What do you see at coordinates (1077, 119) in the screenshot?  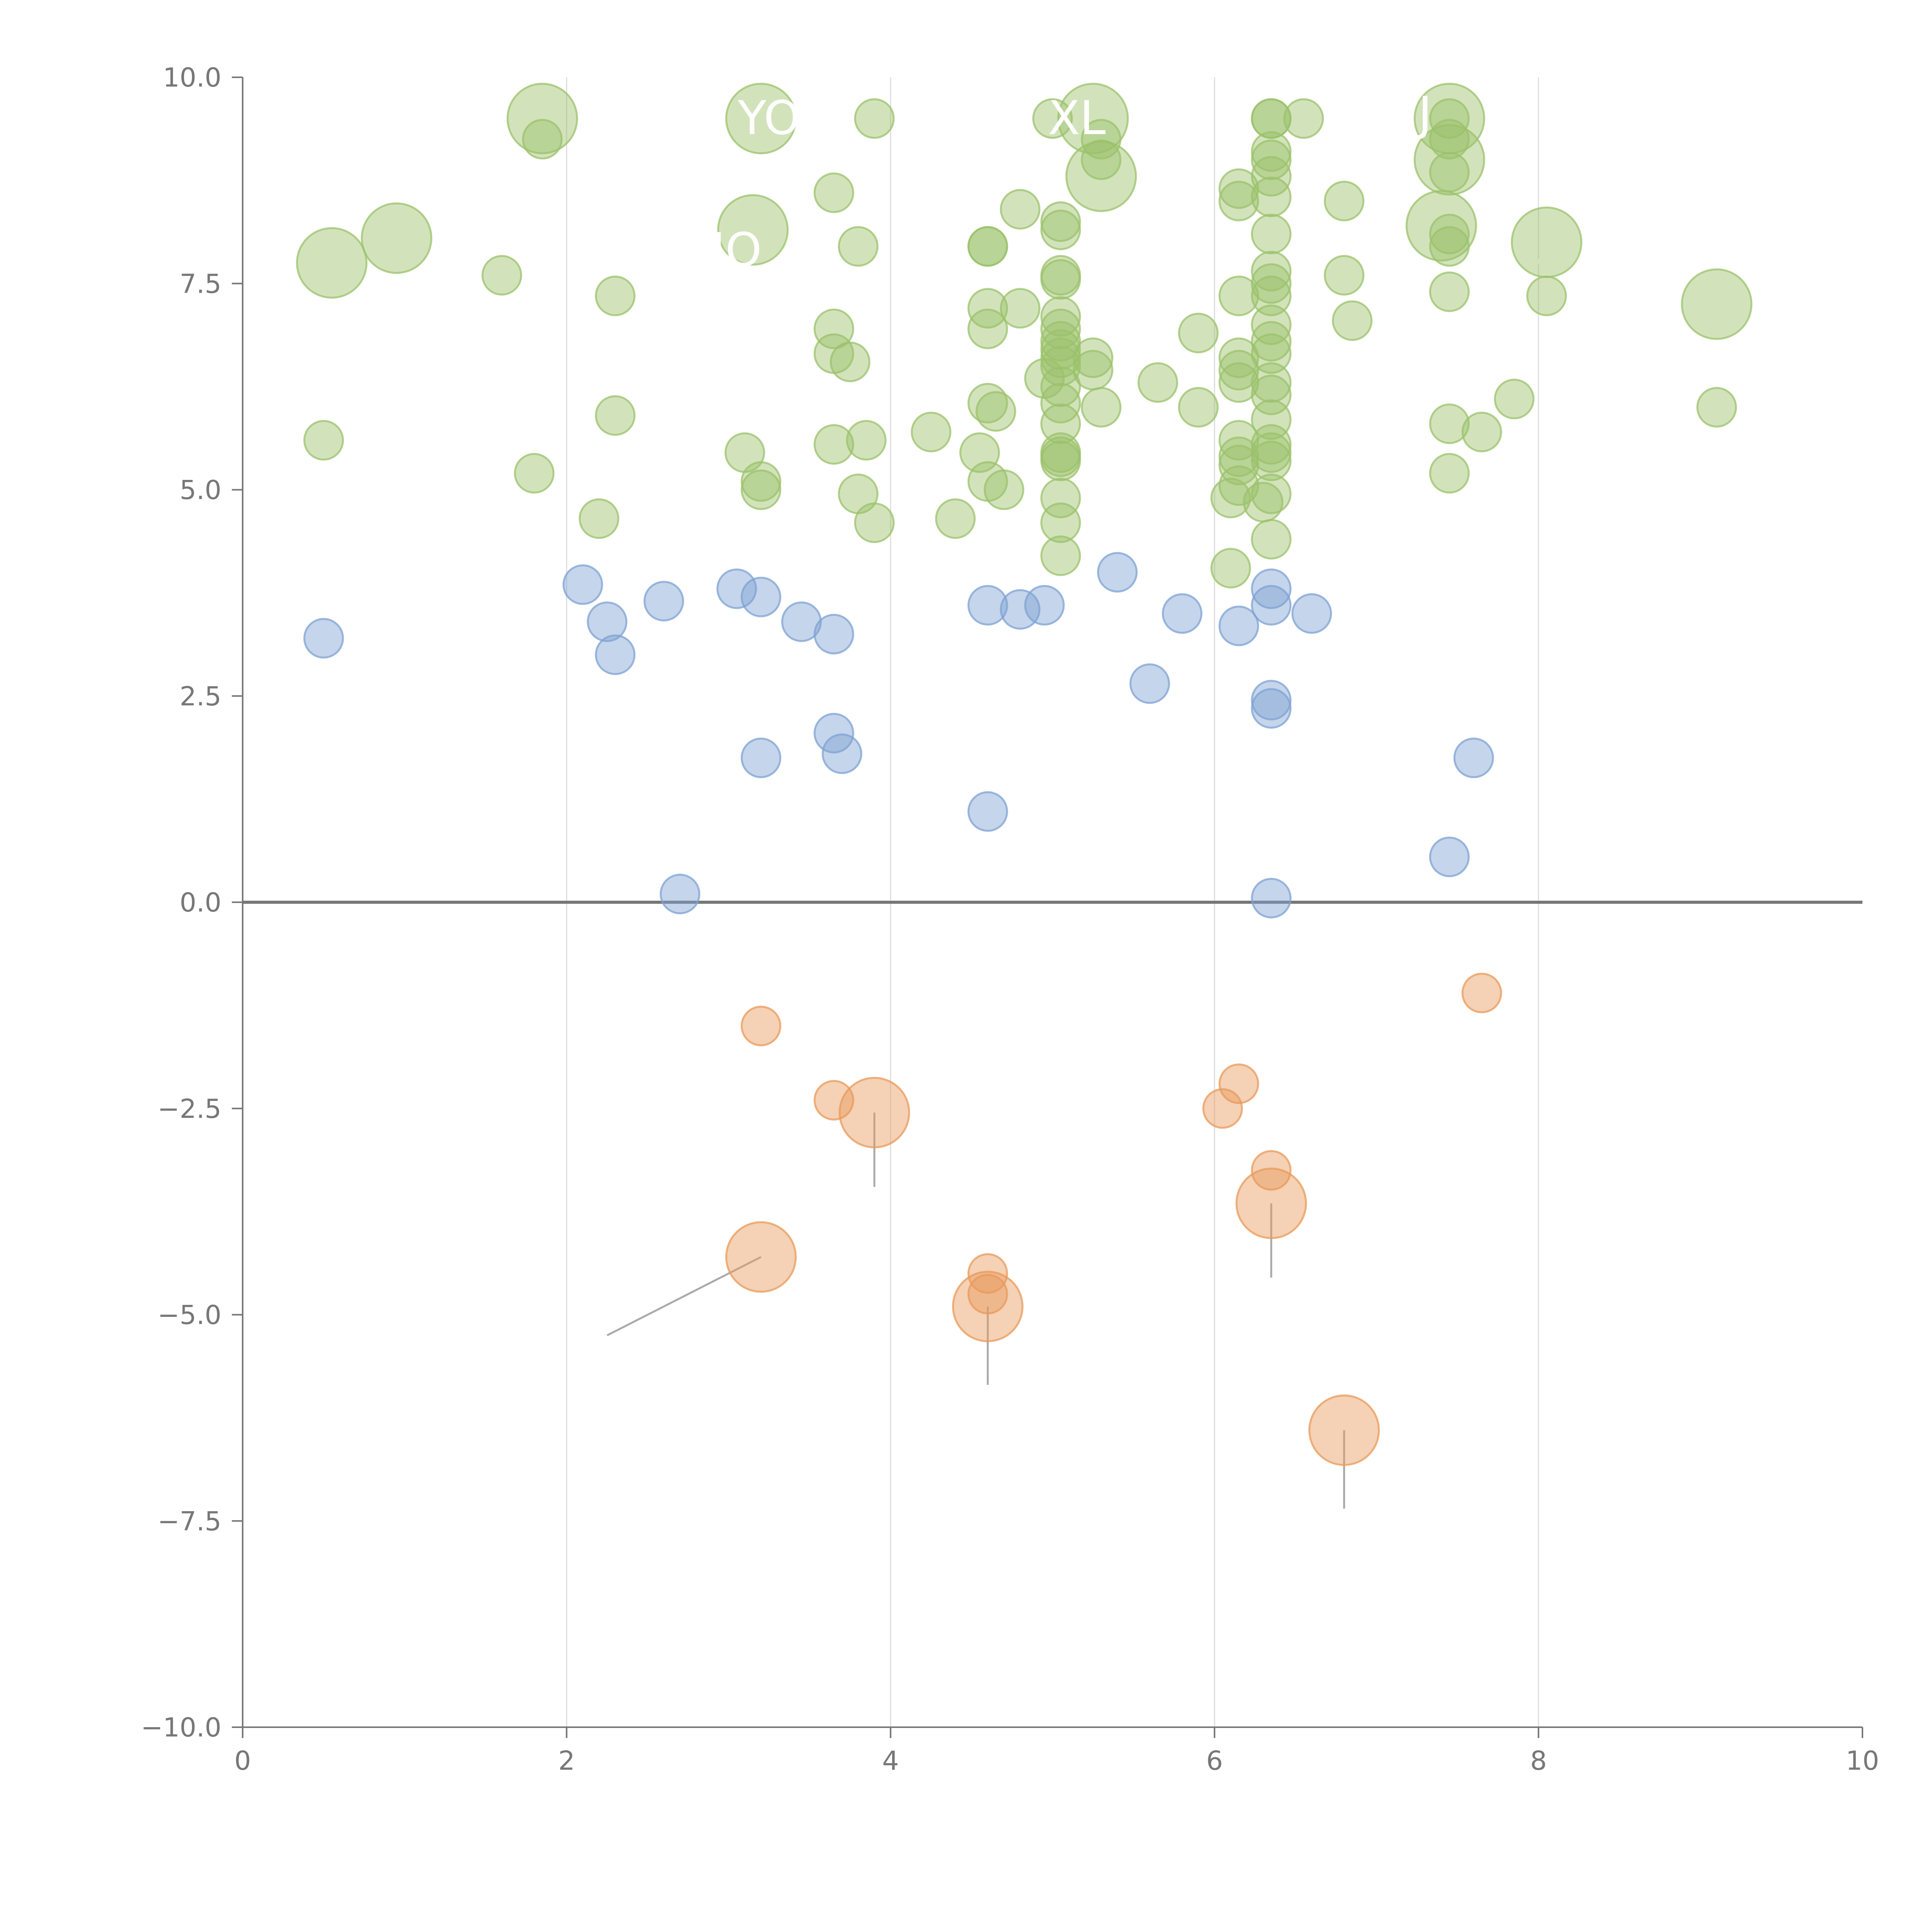 I see `bubble-annotation: XL` at bounding box center [1077, 119].